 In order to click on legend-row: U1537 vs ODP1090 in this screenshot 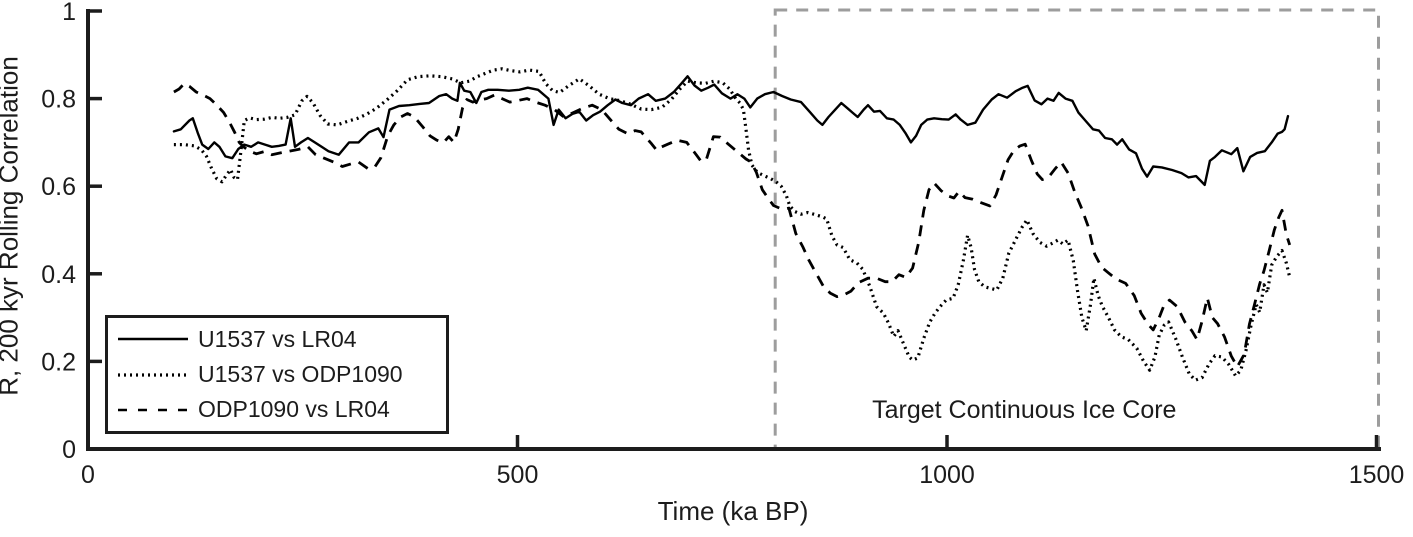, I will do `click(278, 375)`.